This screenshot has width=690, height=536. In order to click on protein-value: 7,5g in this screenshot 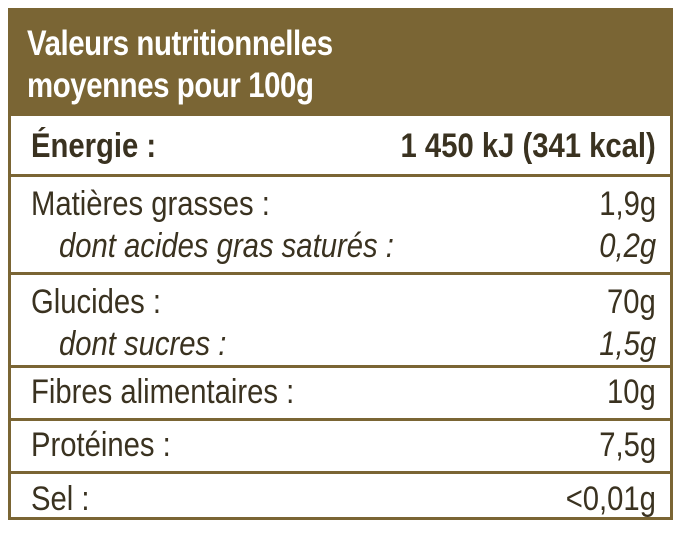, I will do `click(627, 445)`.